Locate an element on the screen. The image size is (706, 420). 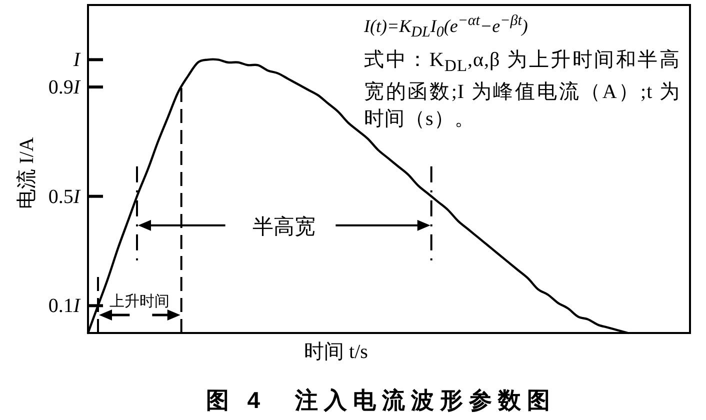
y-tick-label: 0.1I is located at coordinates (65, 306).